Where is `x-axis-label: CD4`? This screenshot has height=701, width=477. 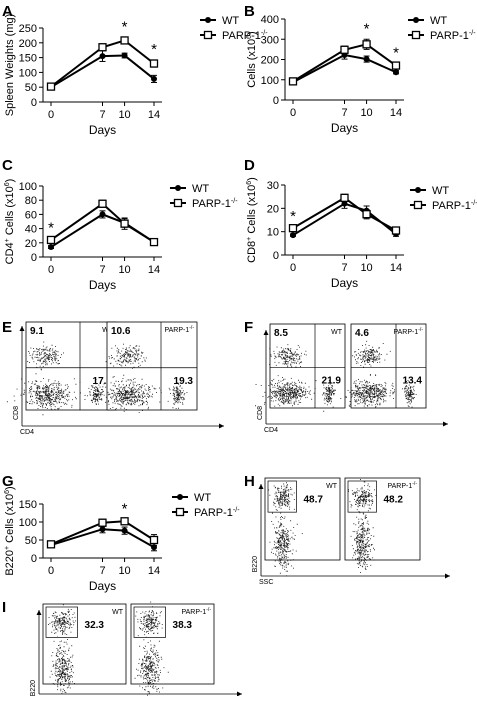 x-axis-label: CD4 is located at coordinates (271, 430).